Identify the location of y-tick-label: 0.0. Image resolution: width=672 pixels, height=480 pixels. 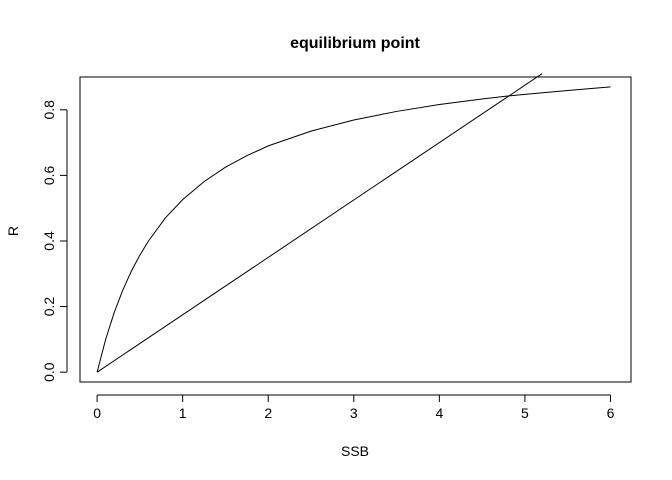
(49, 372).